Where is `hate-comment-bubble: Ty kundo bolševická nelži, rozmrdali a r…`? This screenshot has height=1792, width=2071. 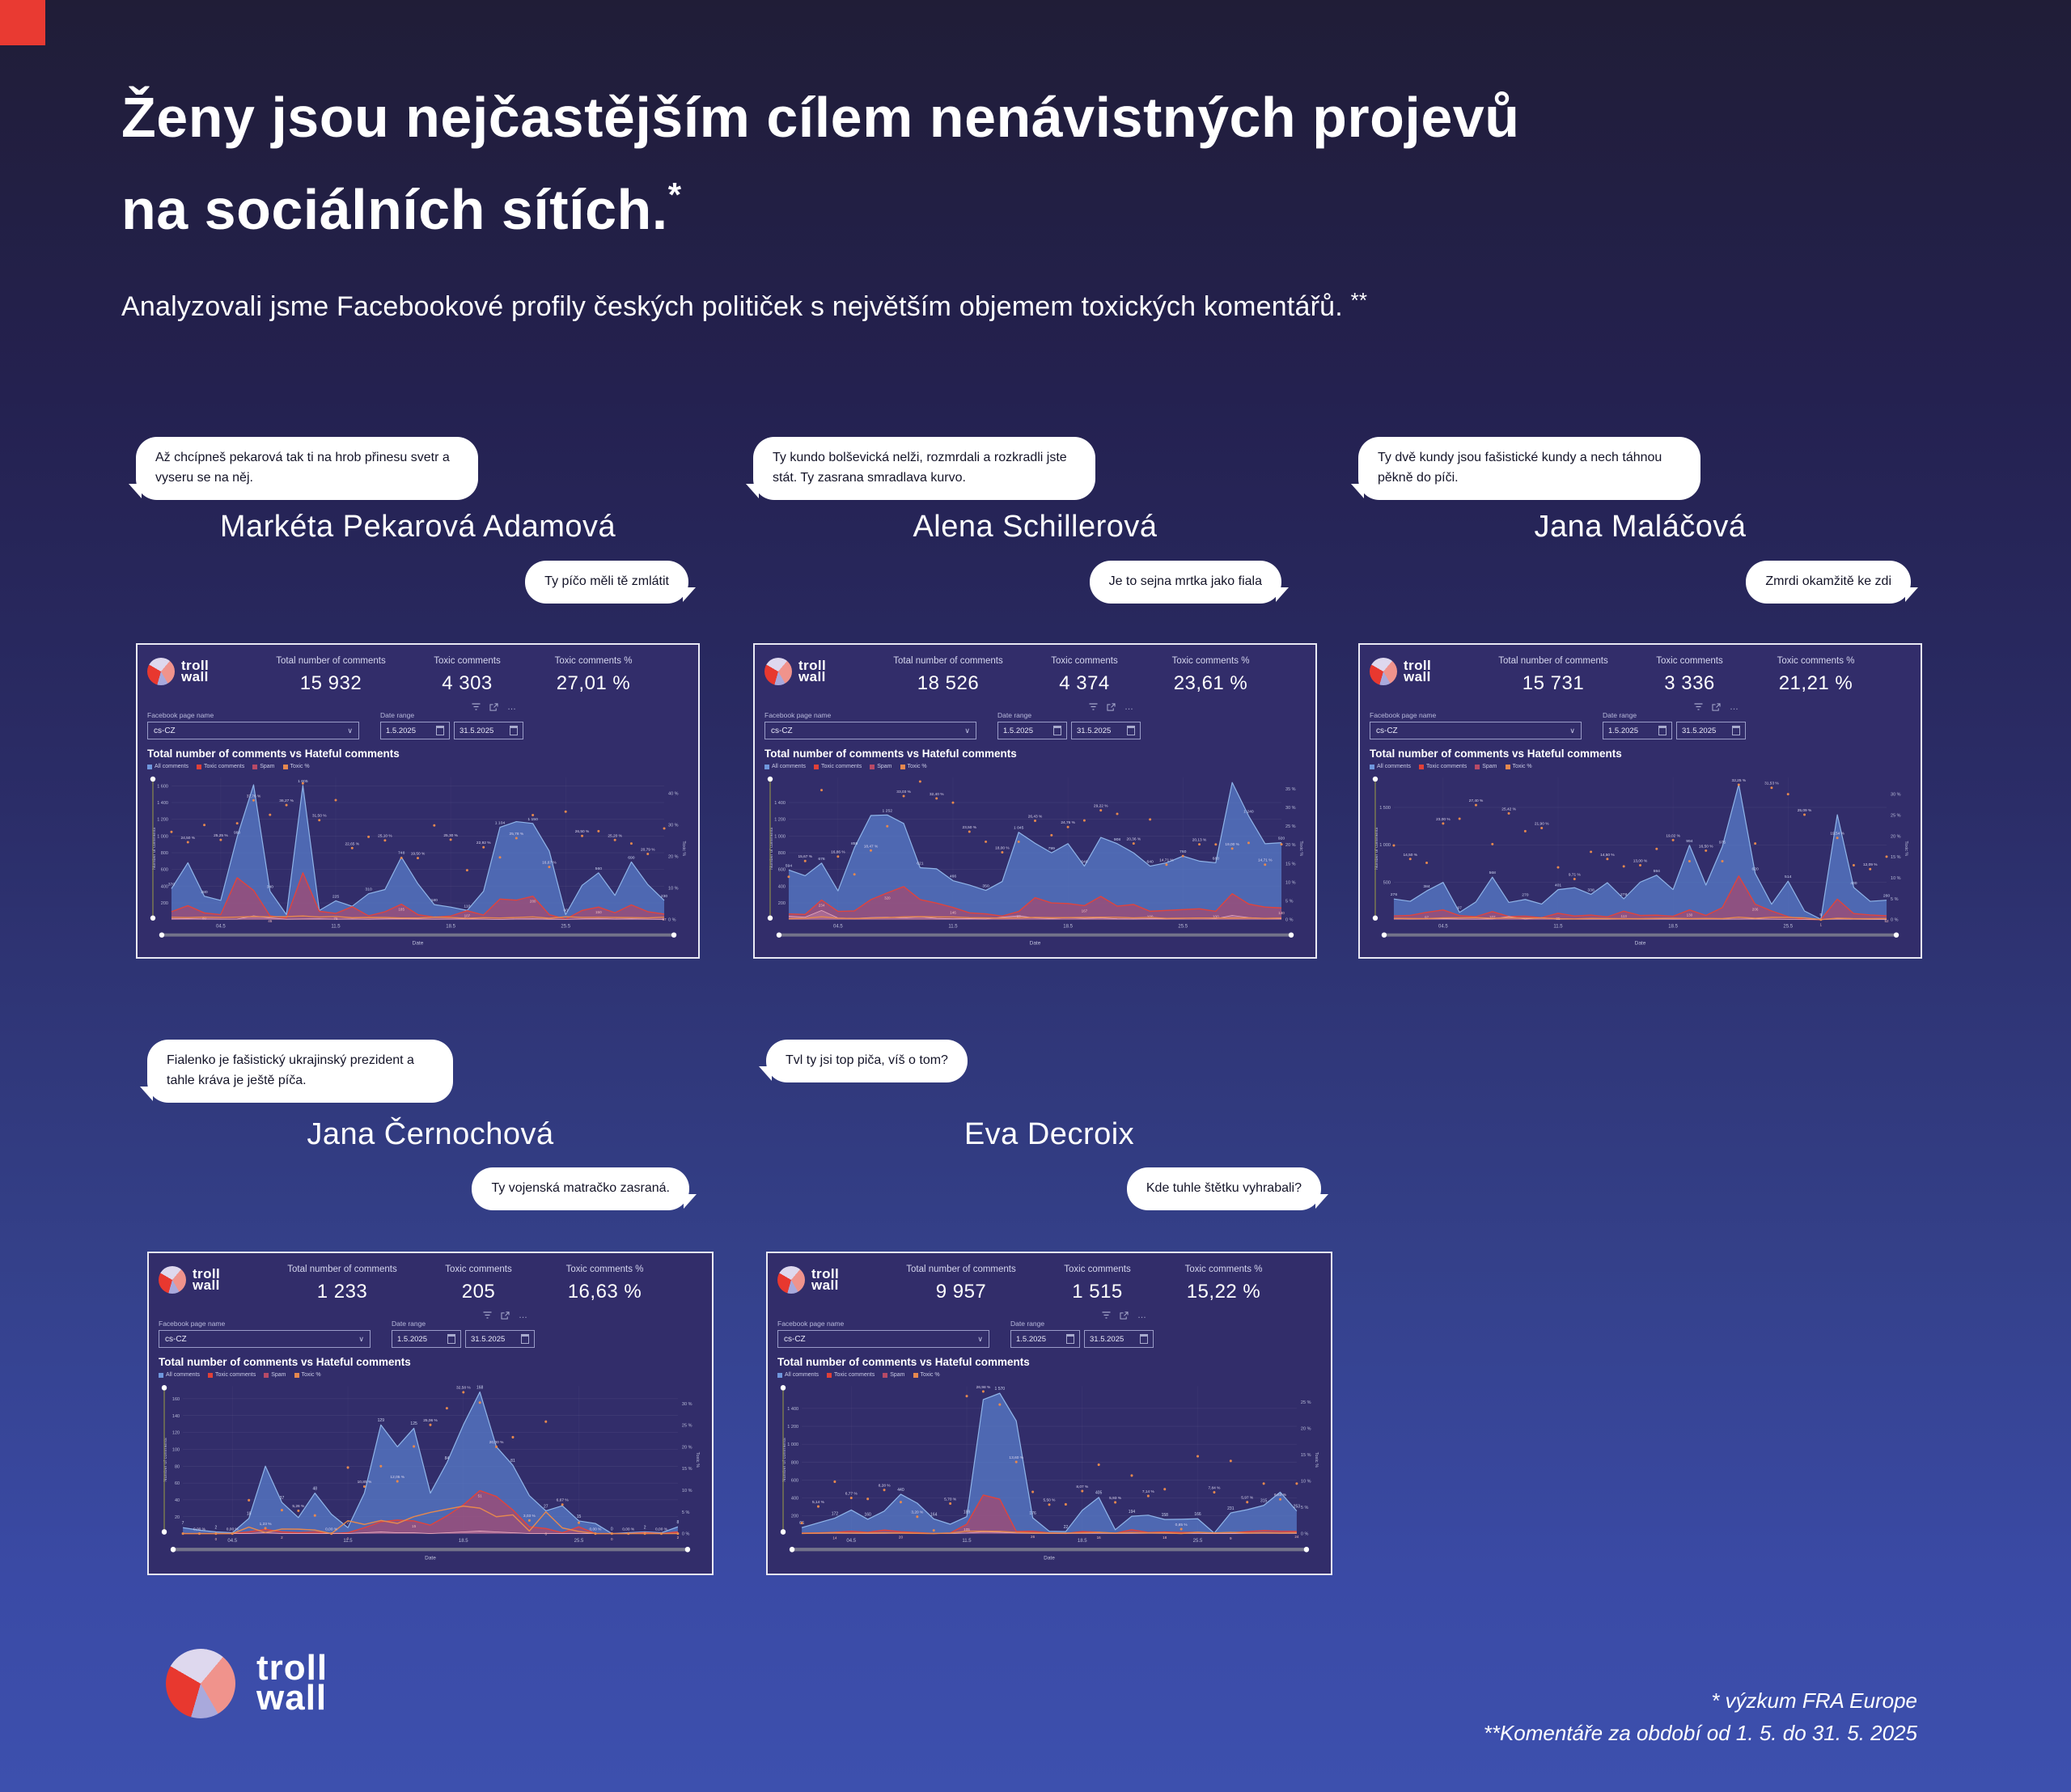 hate-comment-bubble: Ty kundo bolševická nelži, rozmrdali a r… is located at coordinates (920, 468).